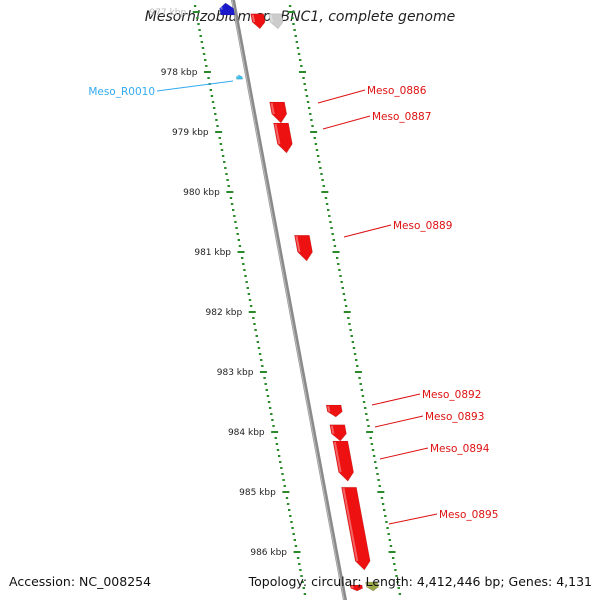  What do you see at coordinates (201, 193) in the screenshot?
I see `tick-label: 980 kbp` at bounding box center [201, 193].